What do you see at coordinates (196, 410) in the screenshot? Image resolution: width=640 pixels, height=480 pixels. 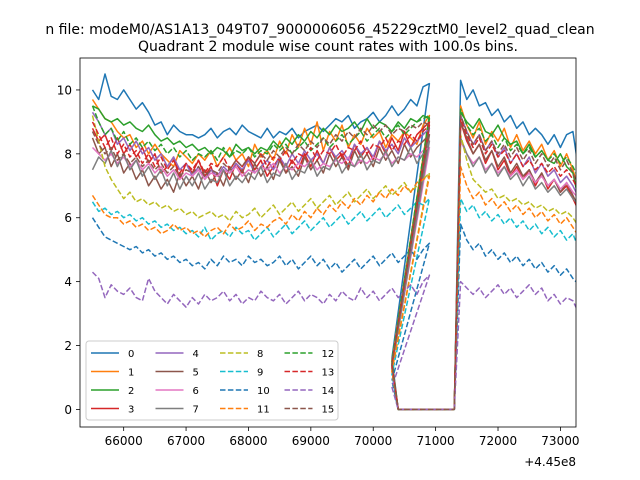 I see `legend-label-7: 7` at bounding box center [196, 410].